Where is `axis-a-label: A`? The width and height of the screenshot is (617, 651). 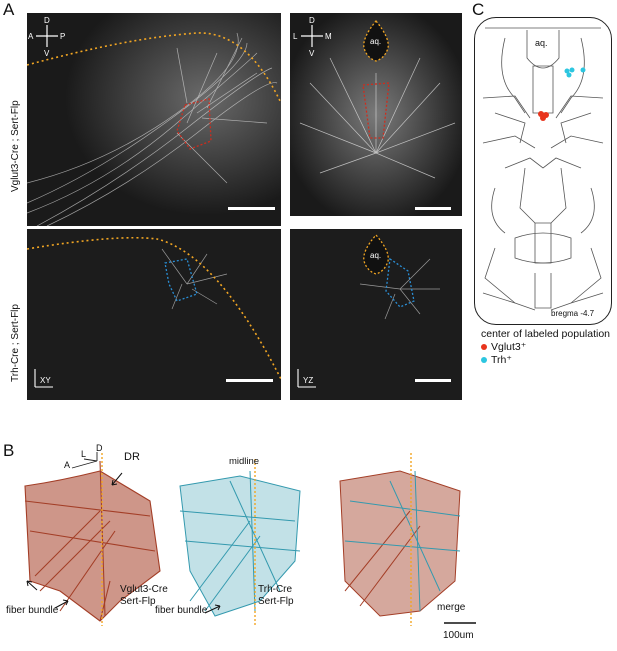 axis-a-label: A is located at coordinates (67, 465).